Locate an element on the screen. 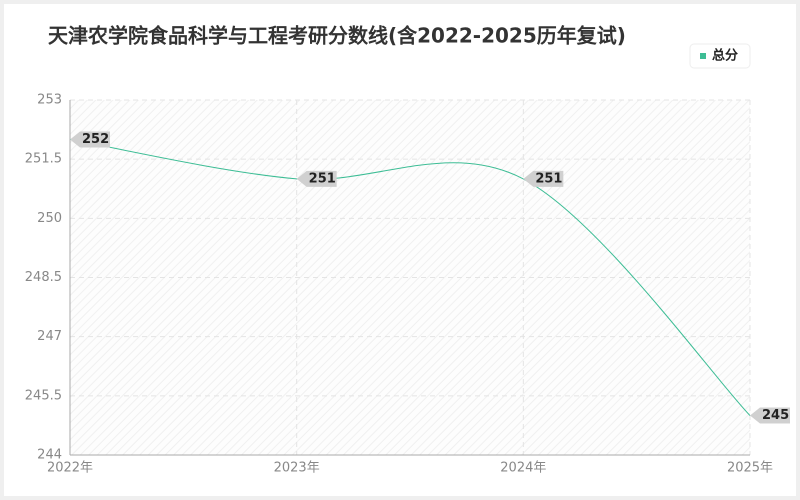 The image size is (800, 500). legend-box is located at coordinates (720, 56).